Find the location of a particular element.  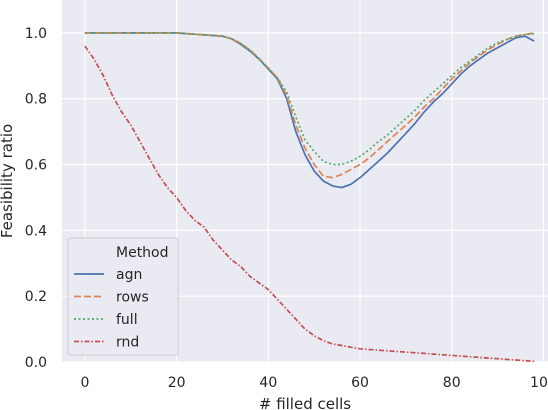

legend: Method agn rows full rnd is located at coordinates (123, 296).